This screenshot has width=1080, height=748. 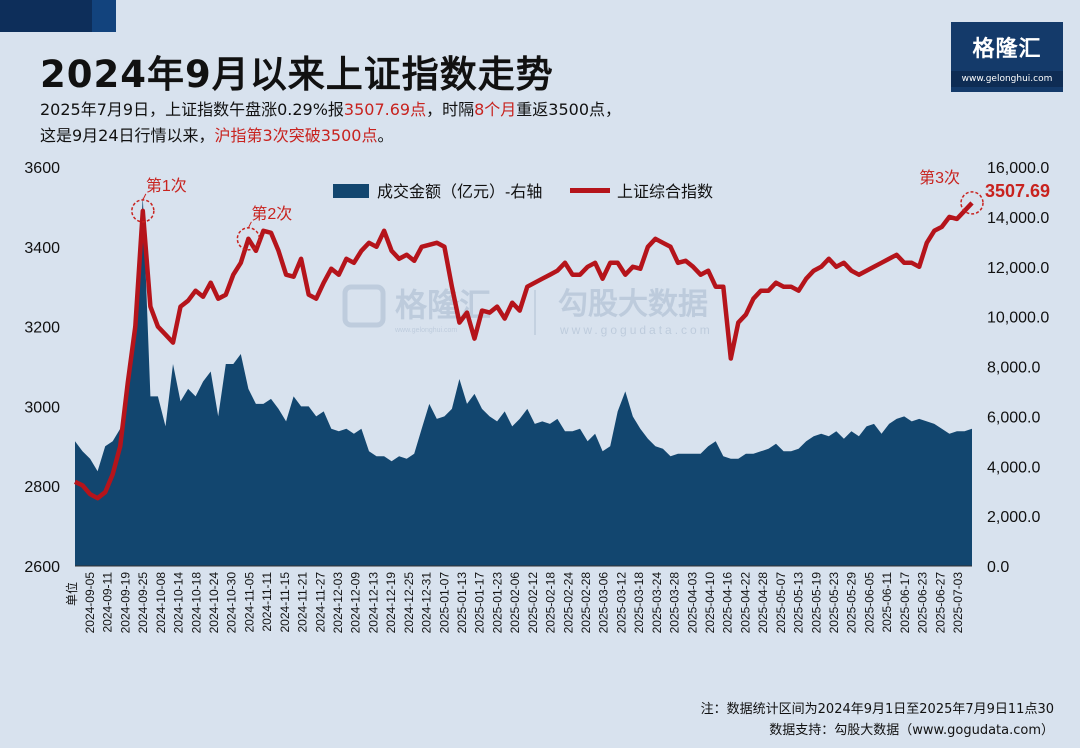 What do you see at coordinates (425, 330) in the screenshot?
I see `watermark-url-1: www.gelonghui.com` at bounding box center [425, 330].